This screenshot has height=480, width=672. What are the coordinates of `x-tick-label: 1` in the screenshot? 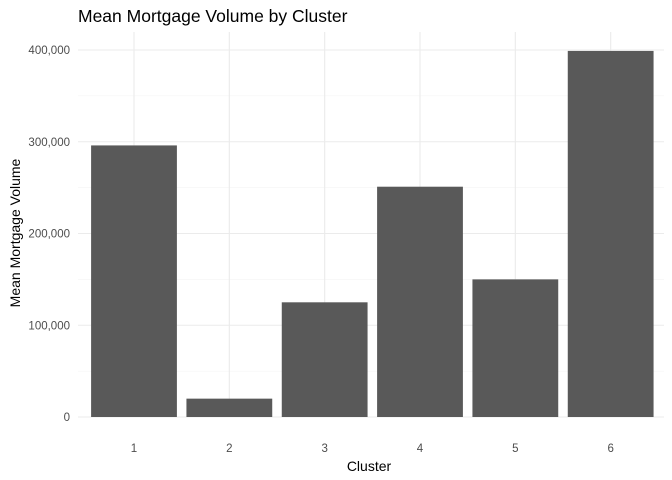 It's located at (134, 449).